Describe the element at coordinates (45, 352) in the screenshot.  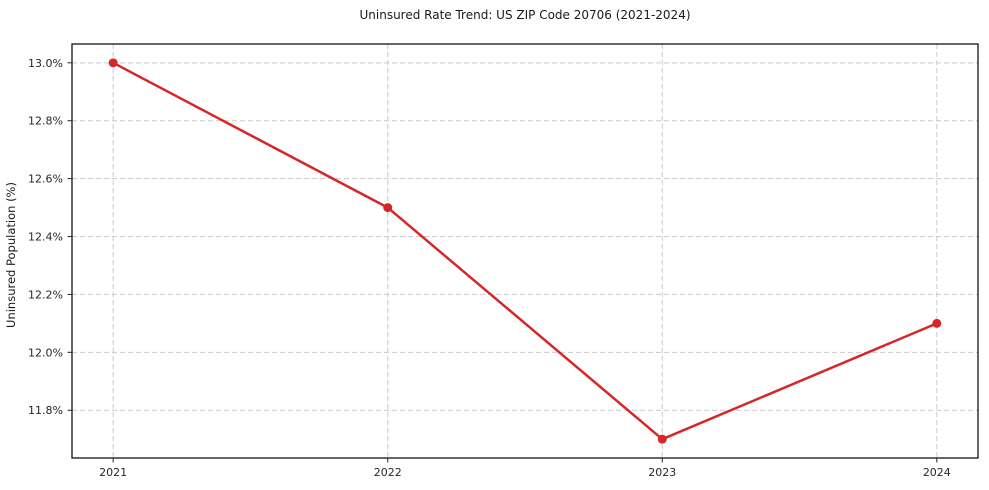
I see `y-tick-label: 12.0%` at that location.